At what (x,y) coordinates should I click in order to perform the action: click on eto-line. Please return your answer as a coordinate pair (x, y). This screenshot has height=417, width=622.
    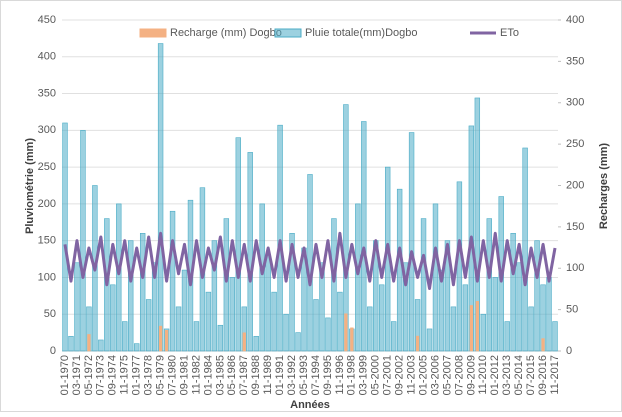
    Looking at the image, I should click on (310, 260).